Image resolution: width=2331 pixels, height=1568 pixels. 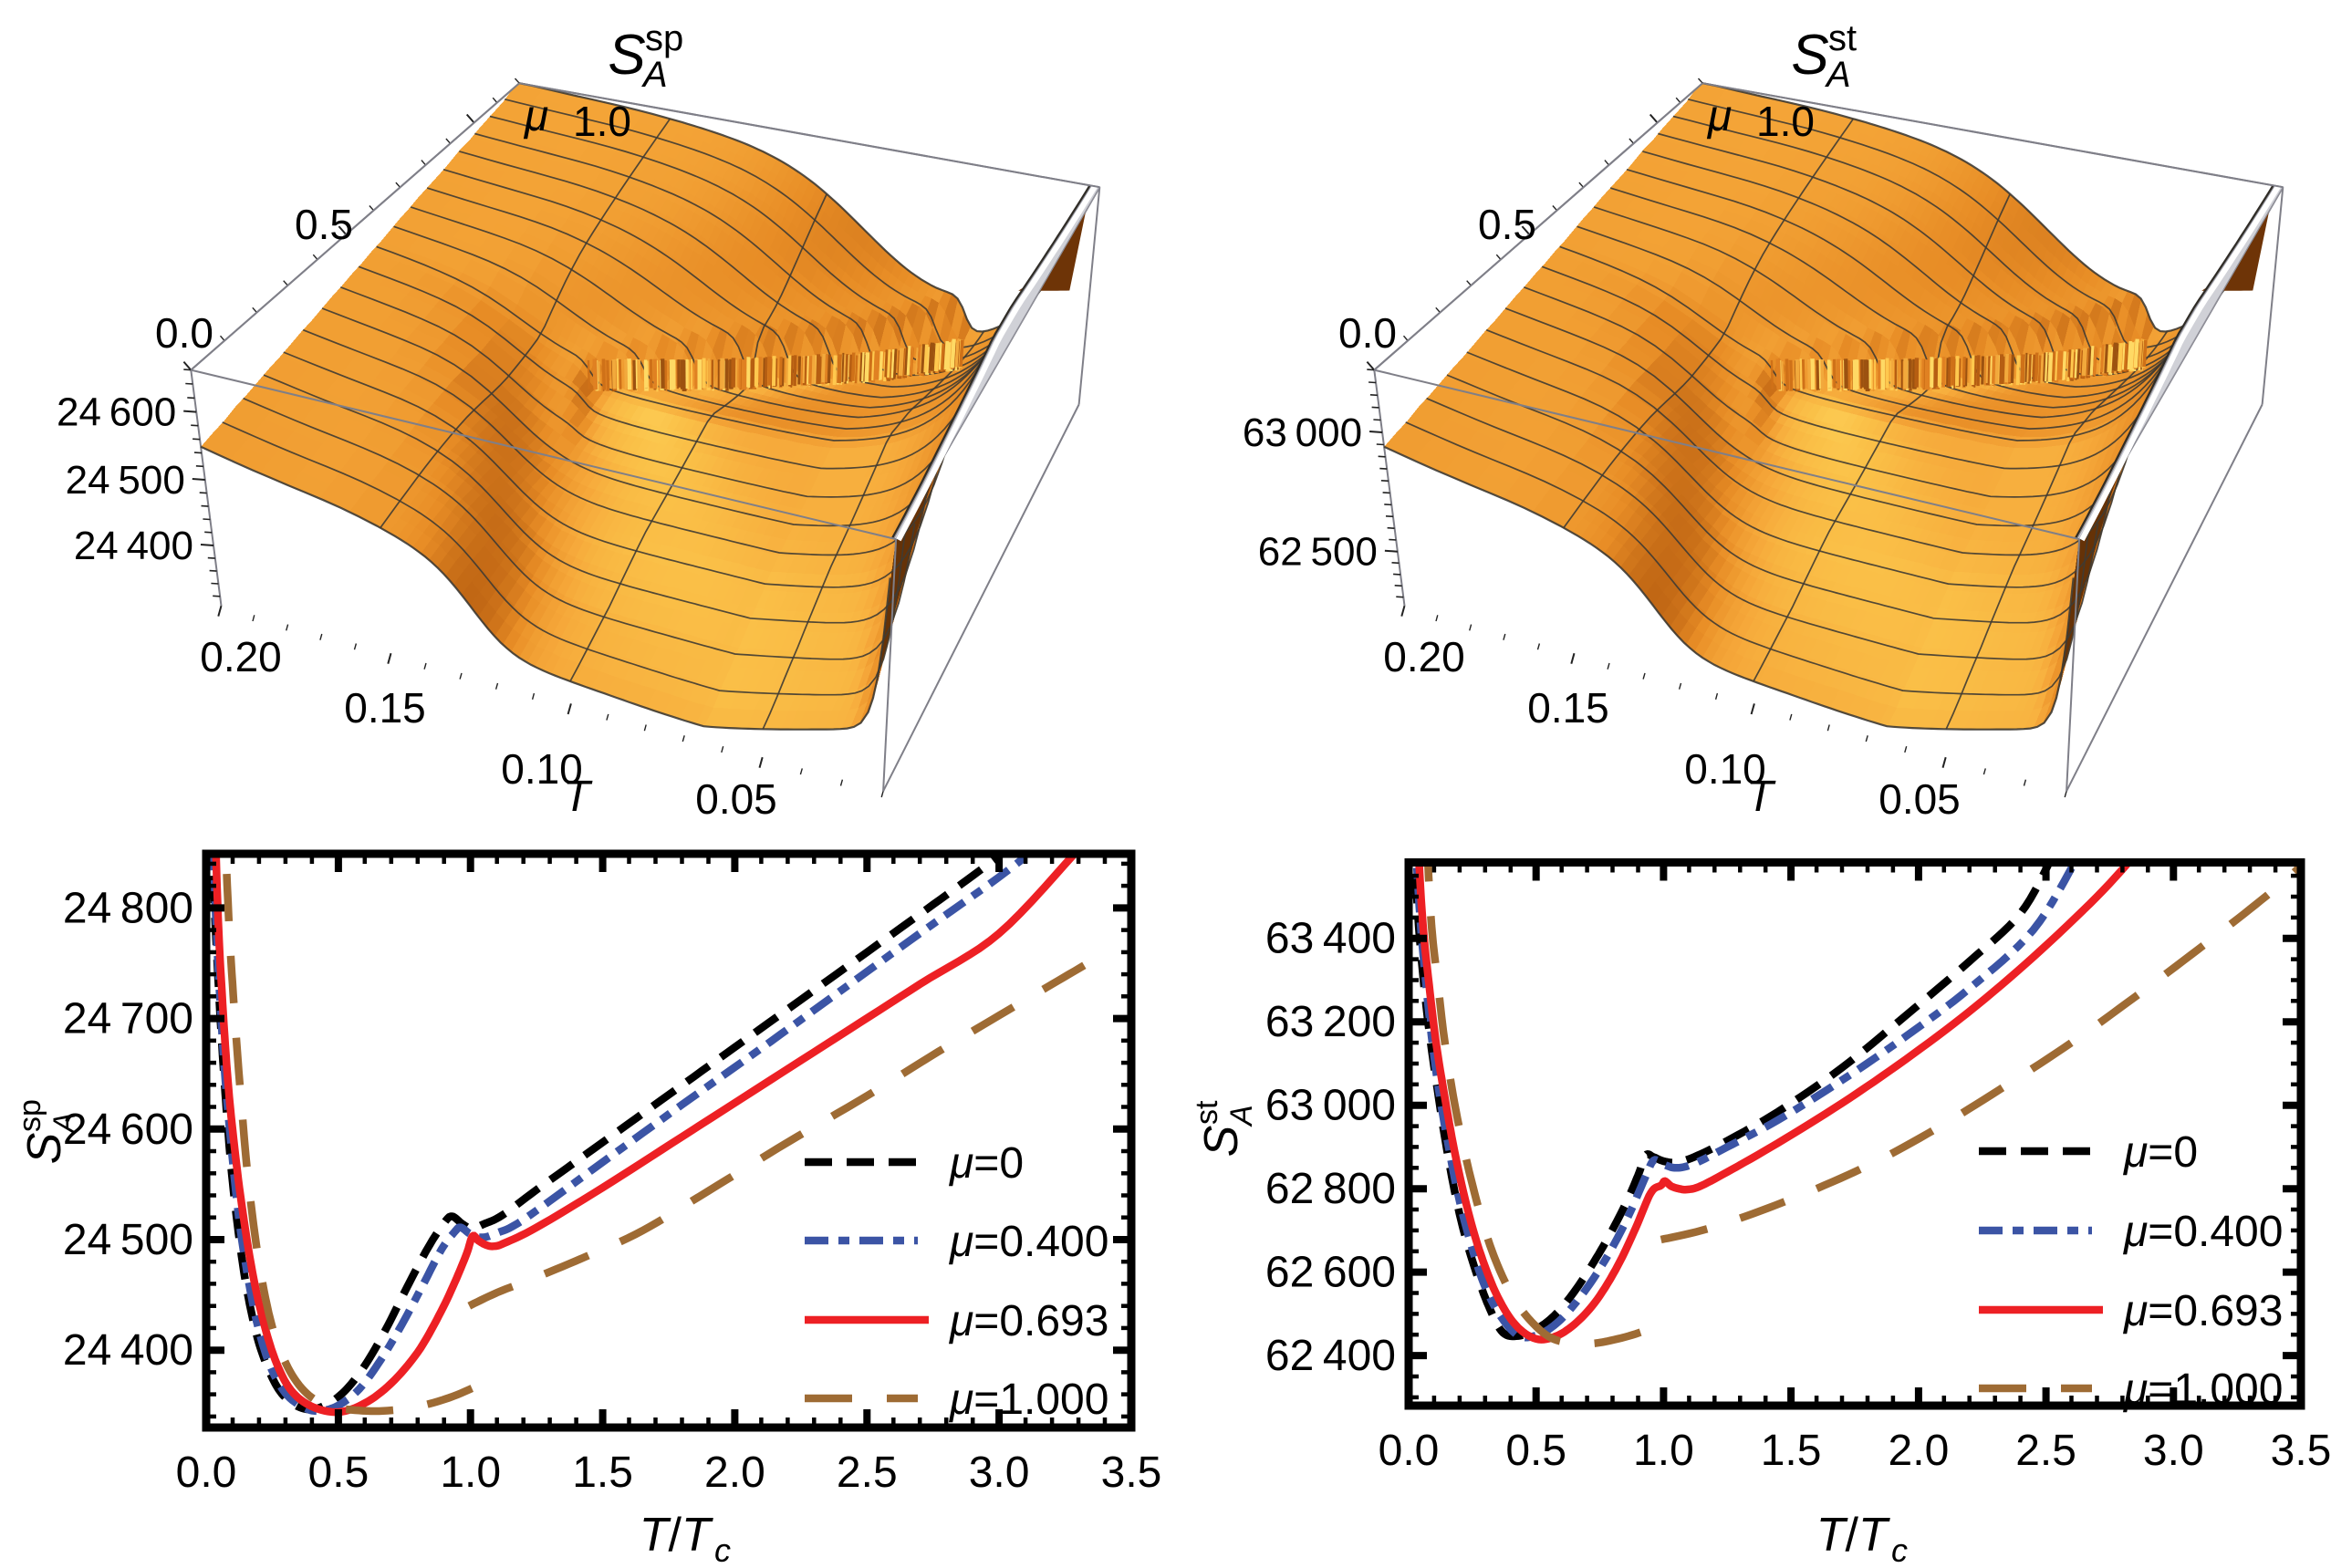 I want to click on svg-text: 62 500, so click(x=1318, y=552).